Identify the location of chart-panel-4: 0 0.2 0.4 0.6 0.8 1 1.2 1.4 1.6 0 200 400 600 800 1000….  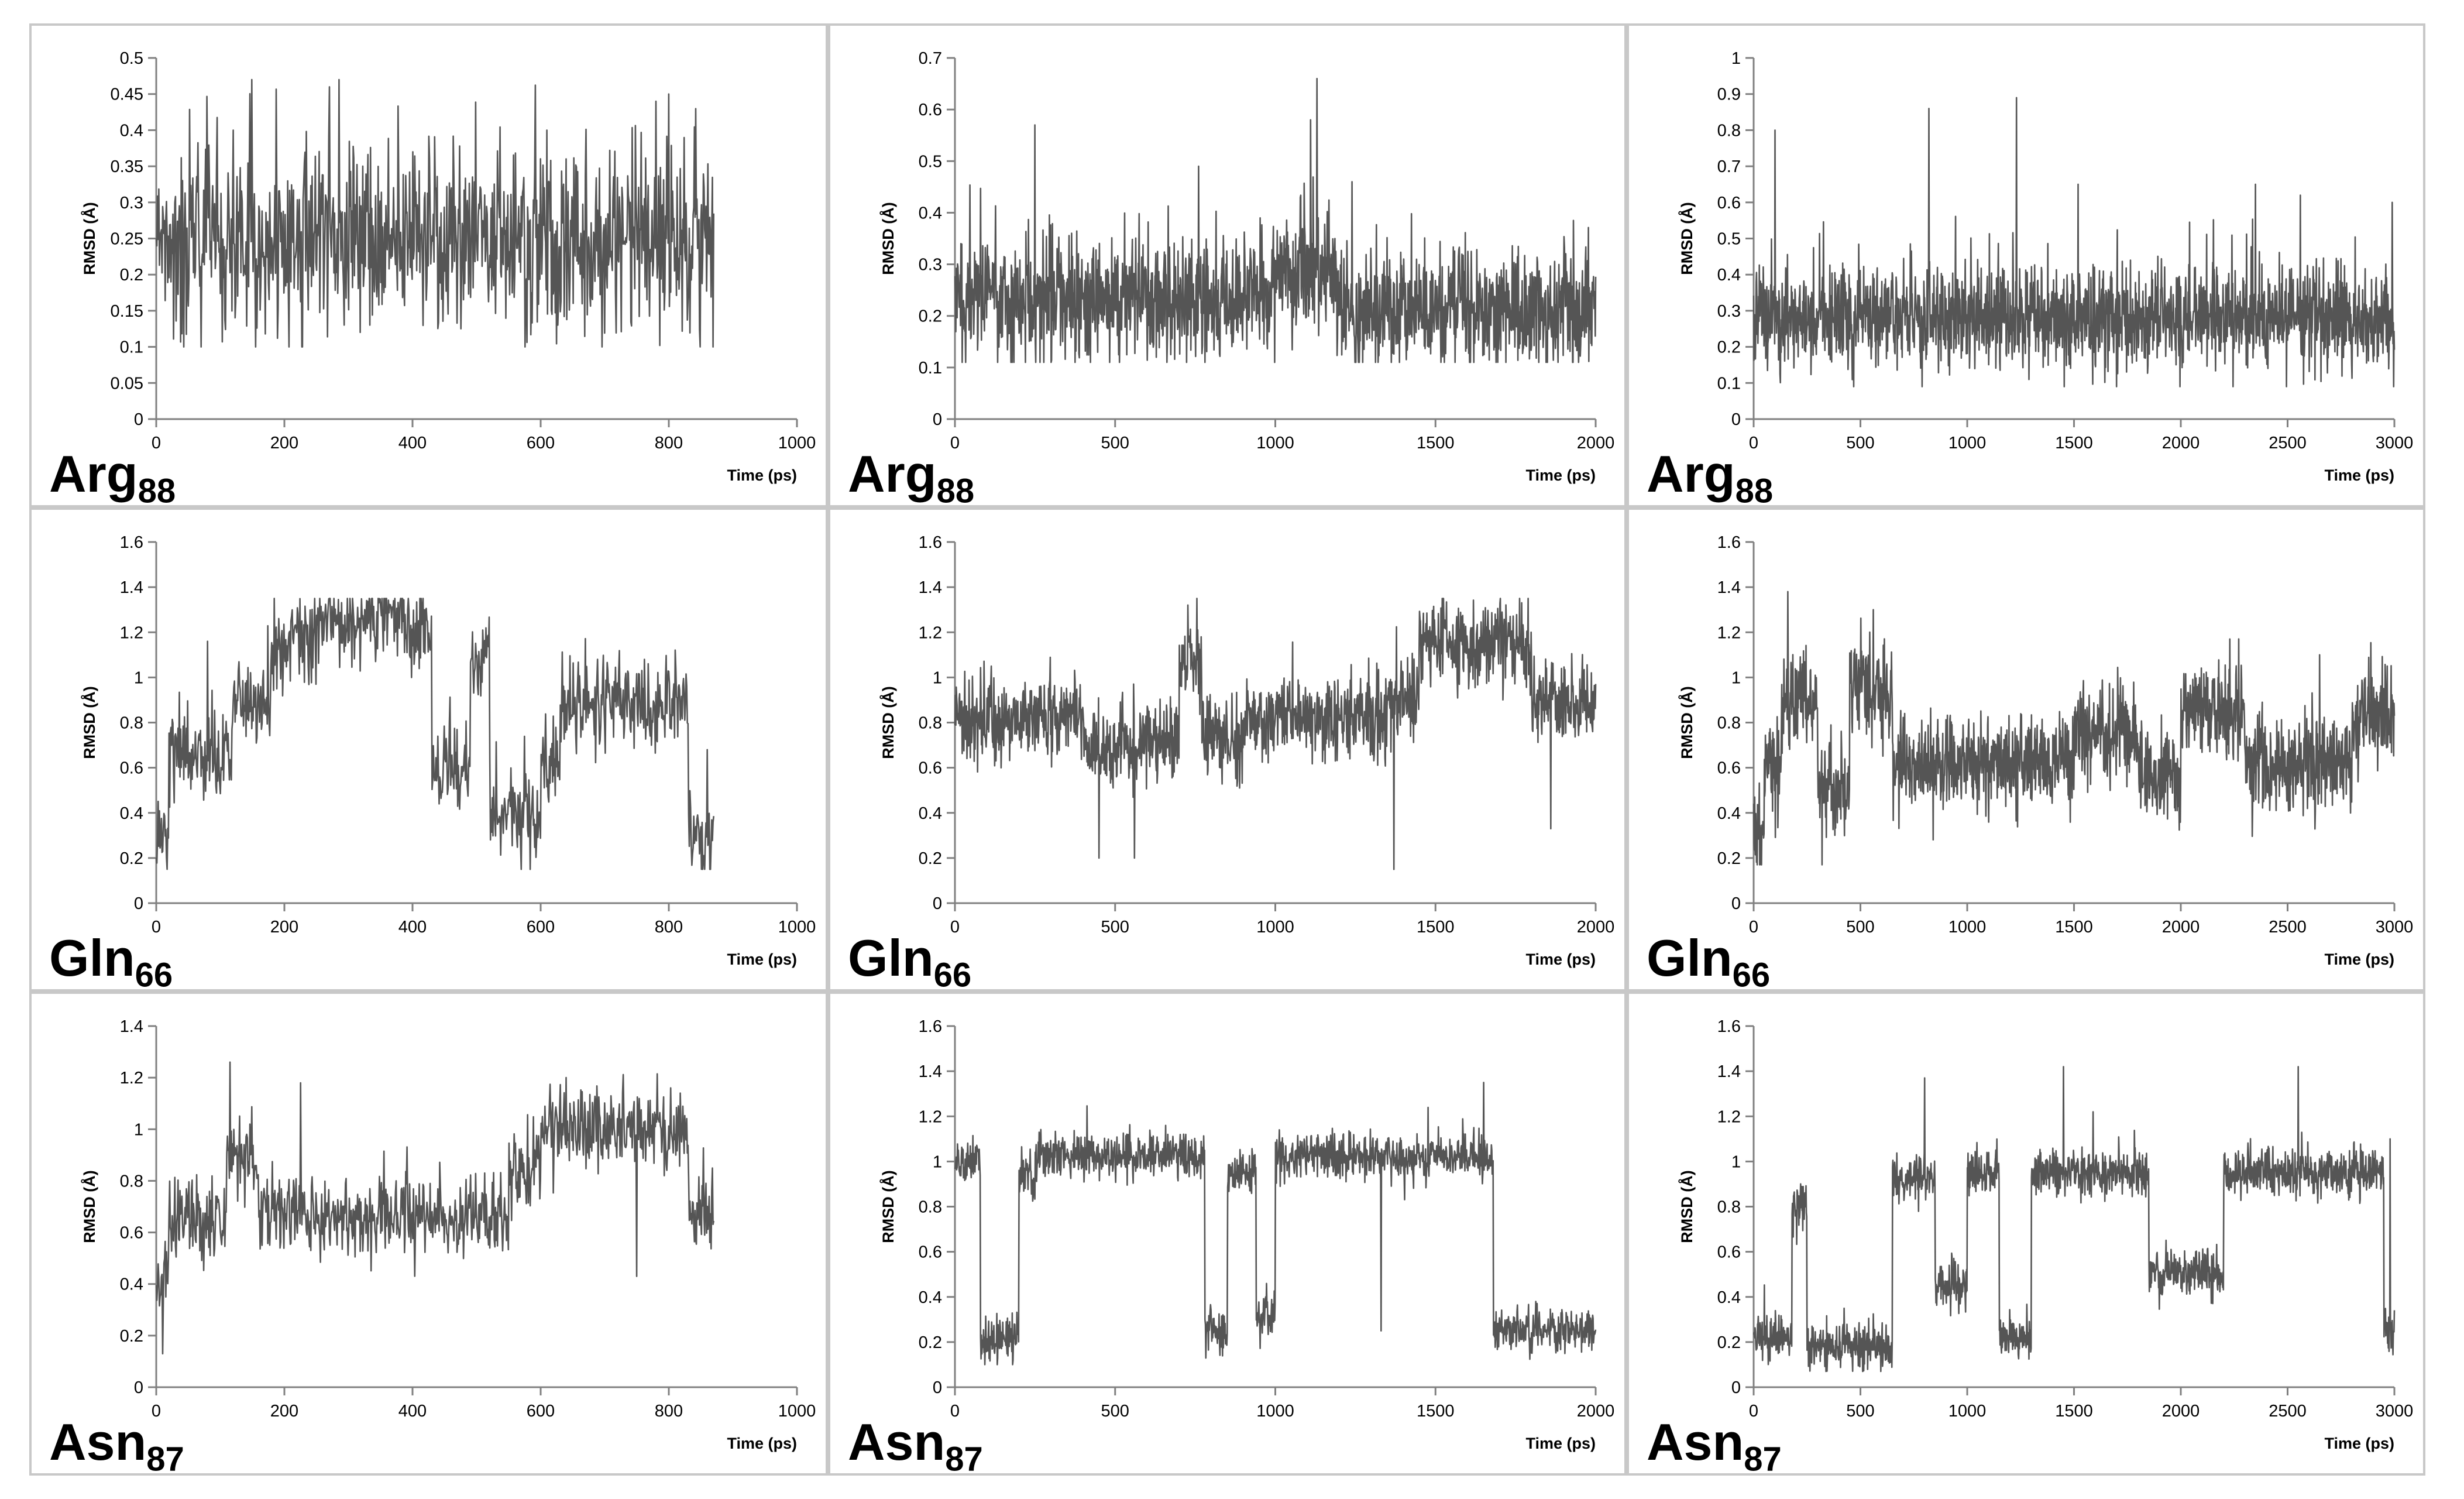
(428, 749).